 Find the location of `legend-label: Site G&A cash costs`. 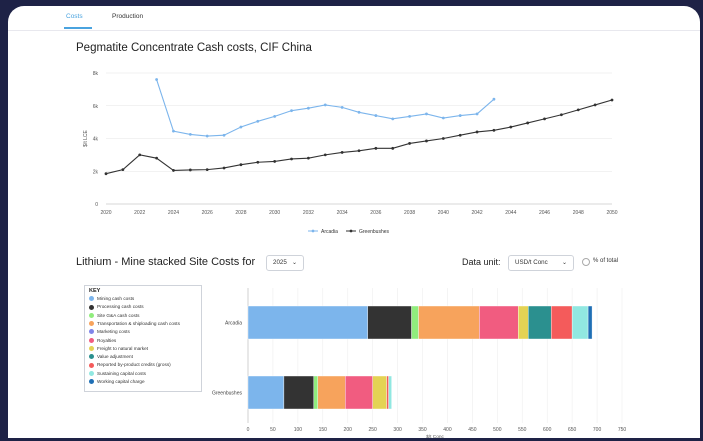

legend-label: Site G&A cash costs is located at coordinates (118, 315).